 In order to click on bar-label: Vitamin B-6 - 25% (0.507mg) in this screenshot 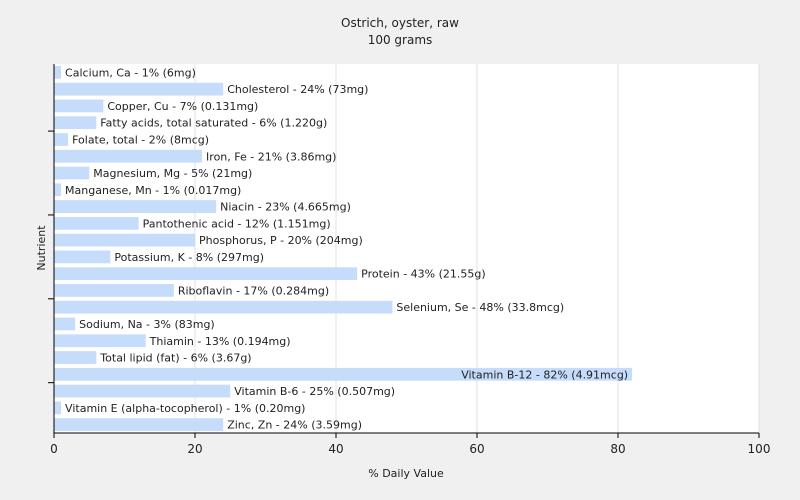, I will do `click(314, 391)`.